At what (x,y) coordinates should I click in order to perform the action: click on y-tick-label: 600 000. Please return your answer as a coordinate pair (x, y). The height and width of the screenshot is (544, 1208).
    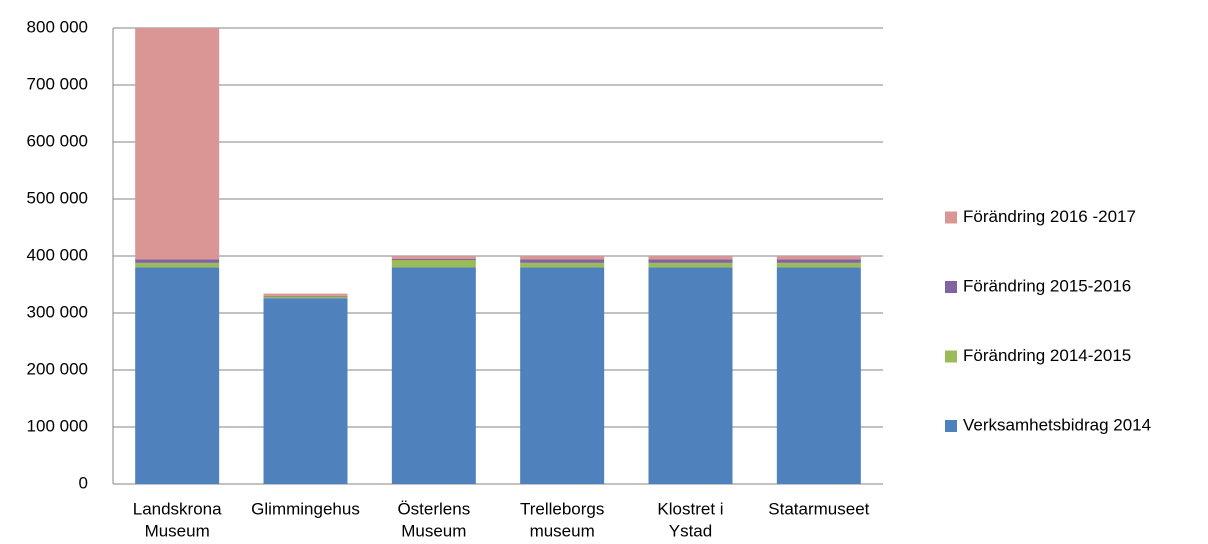
    Looking at the image, I should click on (57, 140).